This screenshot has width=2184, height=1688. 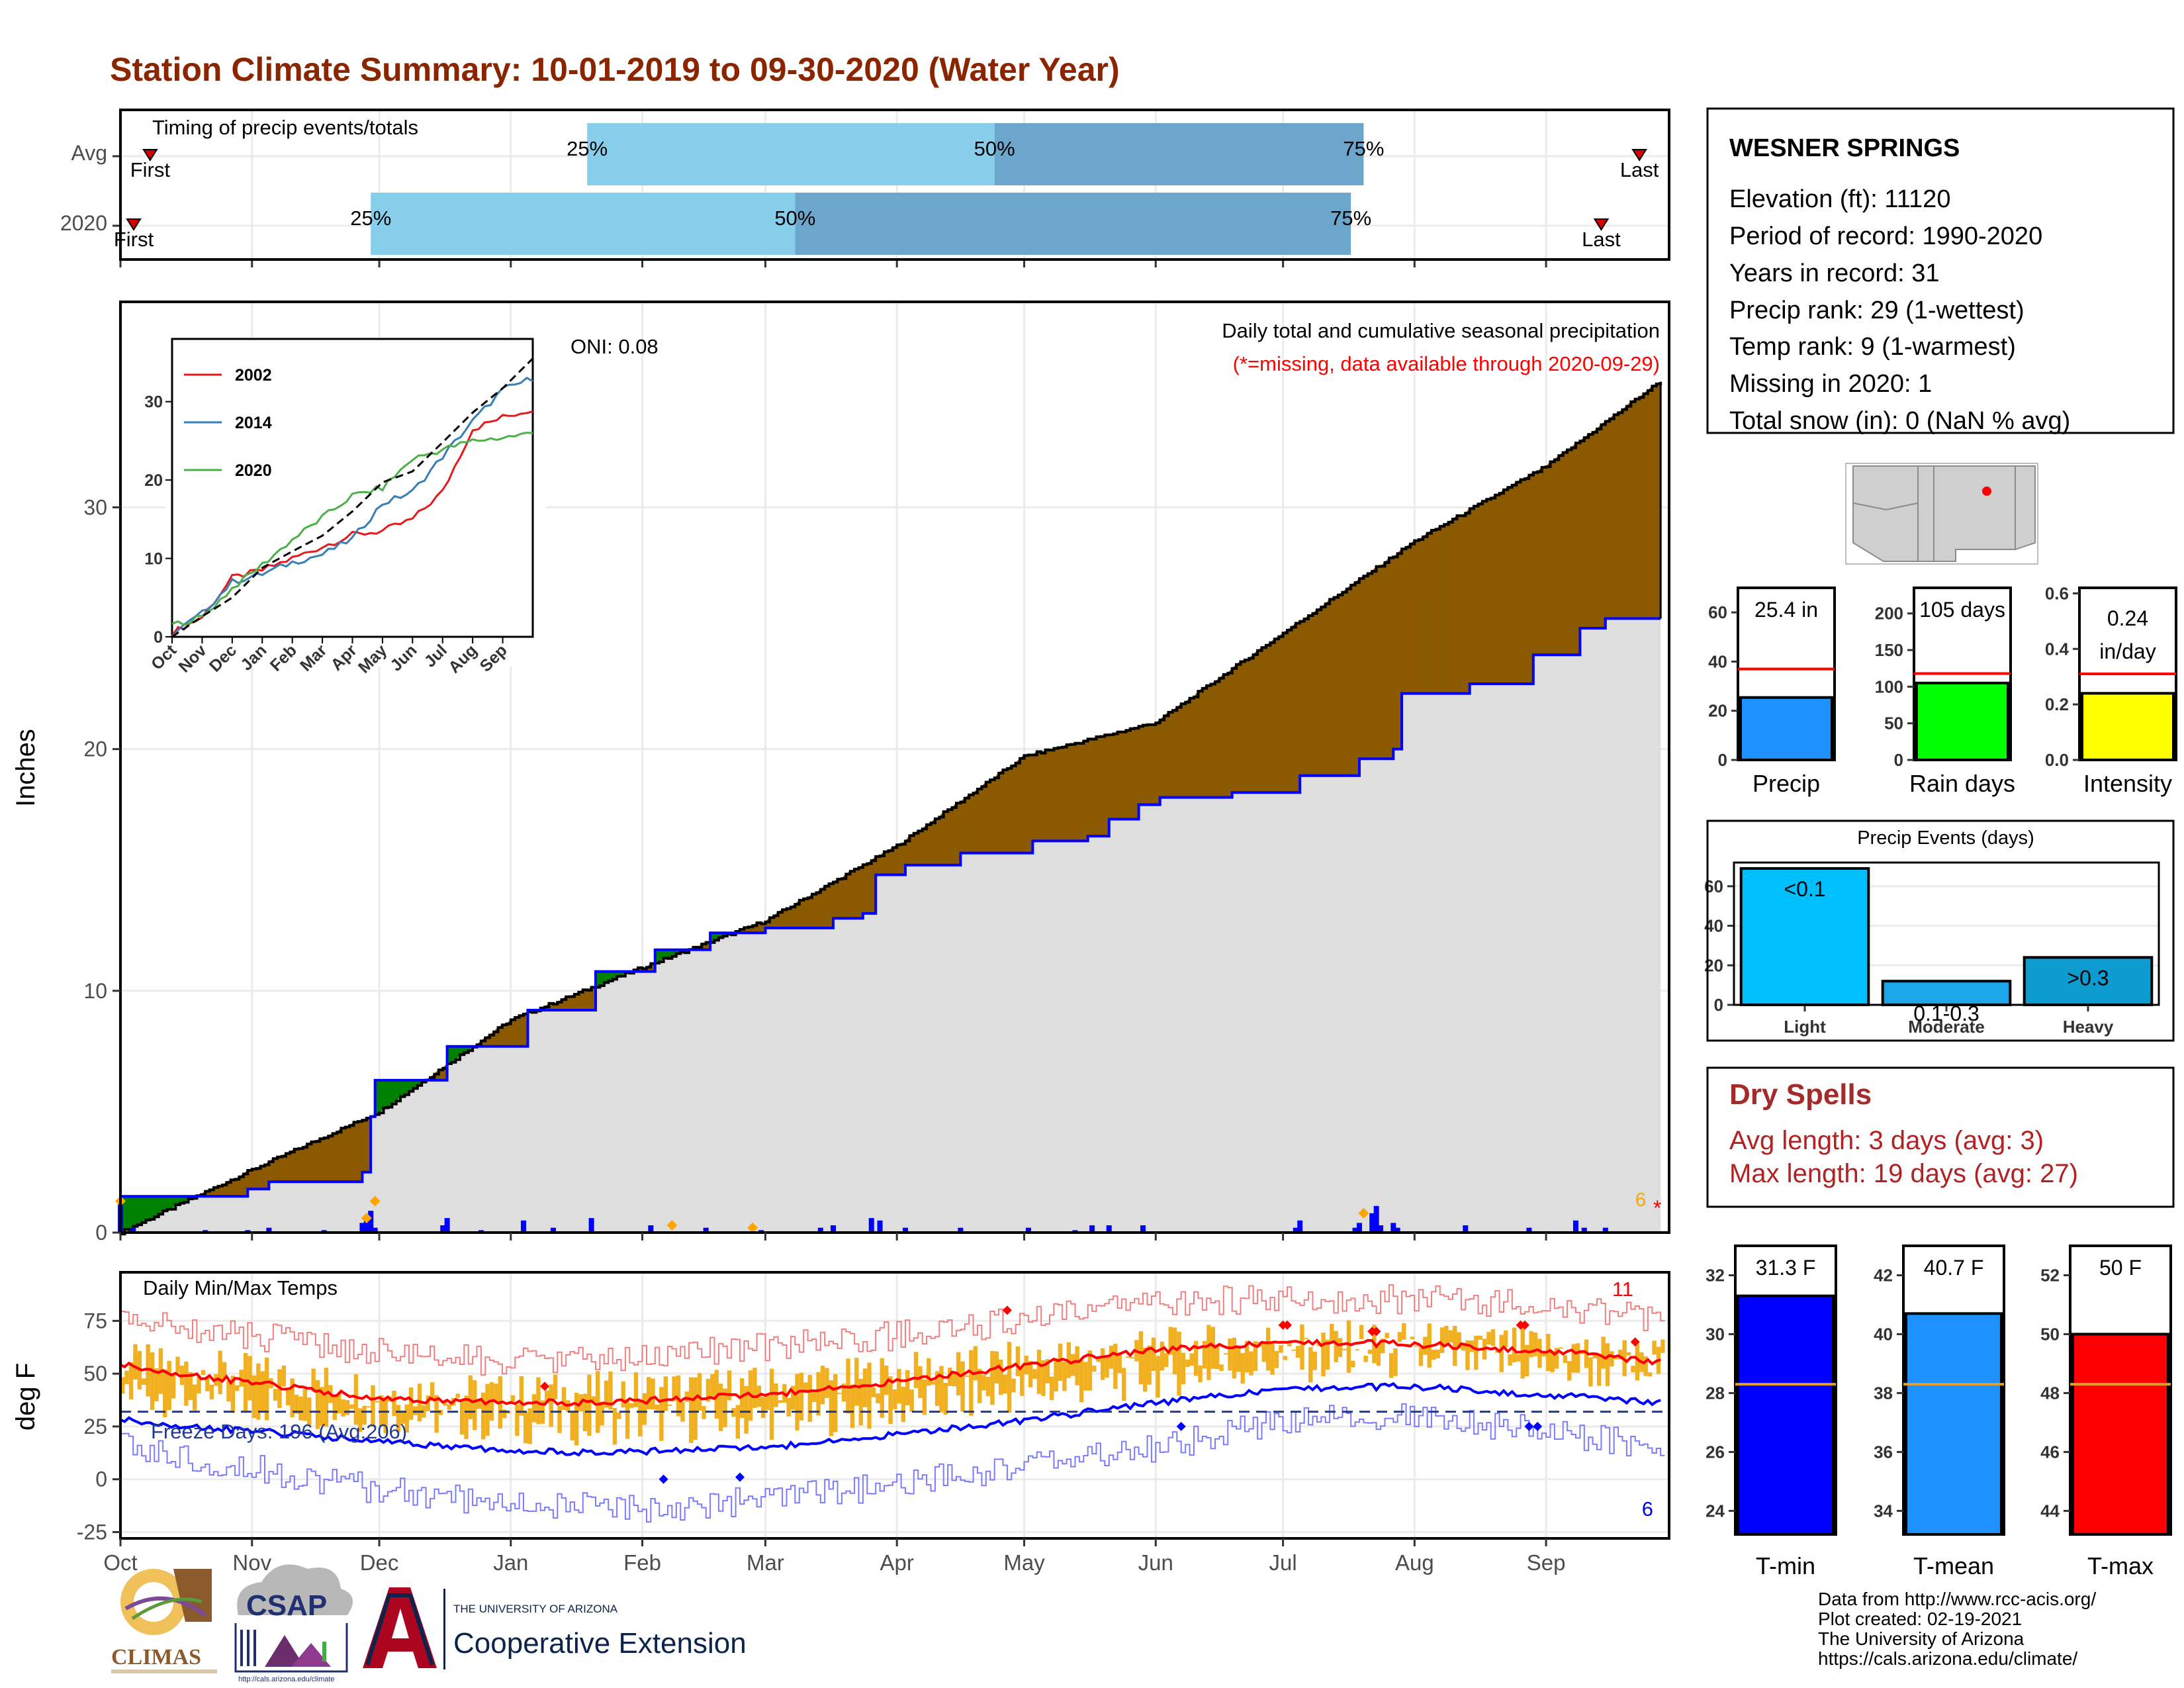 What do you see at coordinates (156, 1657) in the screenshot?
I see `climas-logo-text: CLIMAS` at bounding box center [156, 1657].